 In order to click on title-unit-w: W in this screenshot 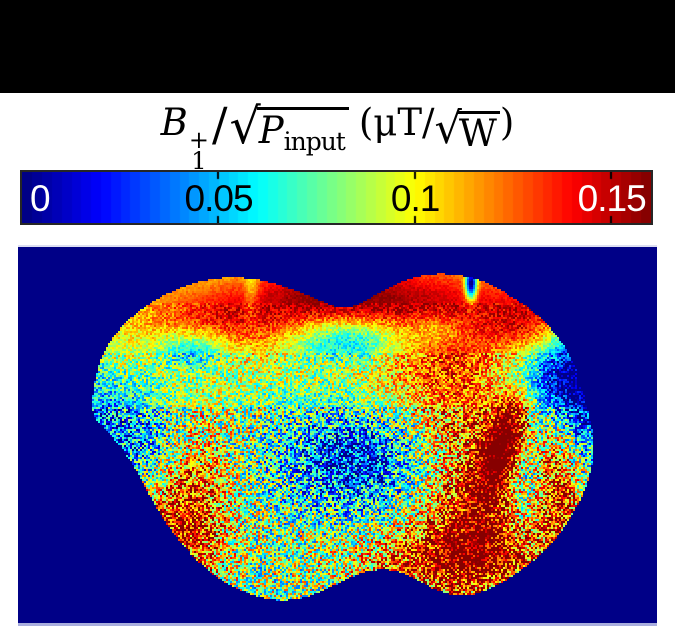, I will do `click(478, 131)`.